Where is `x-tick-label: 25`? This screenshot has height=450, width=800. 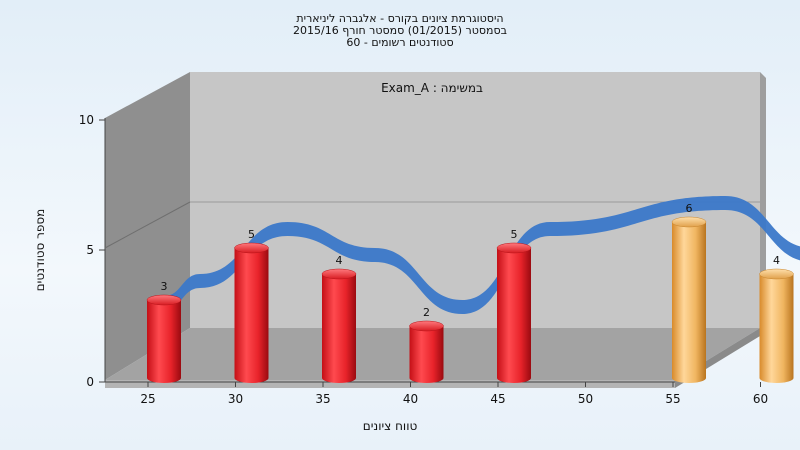 x-tick-label: 25 is located at coordinates (147, 399).